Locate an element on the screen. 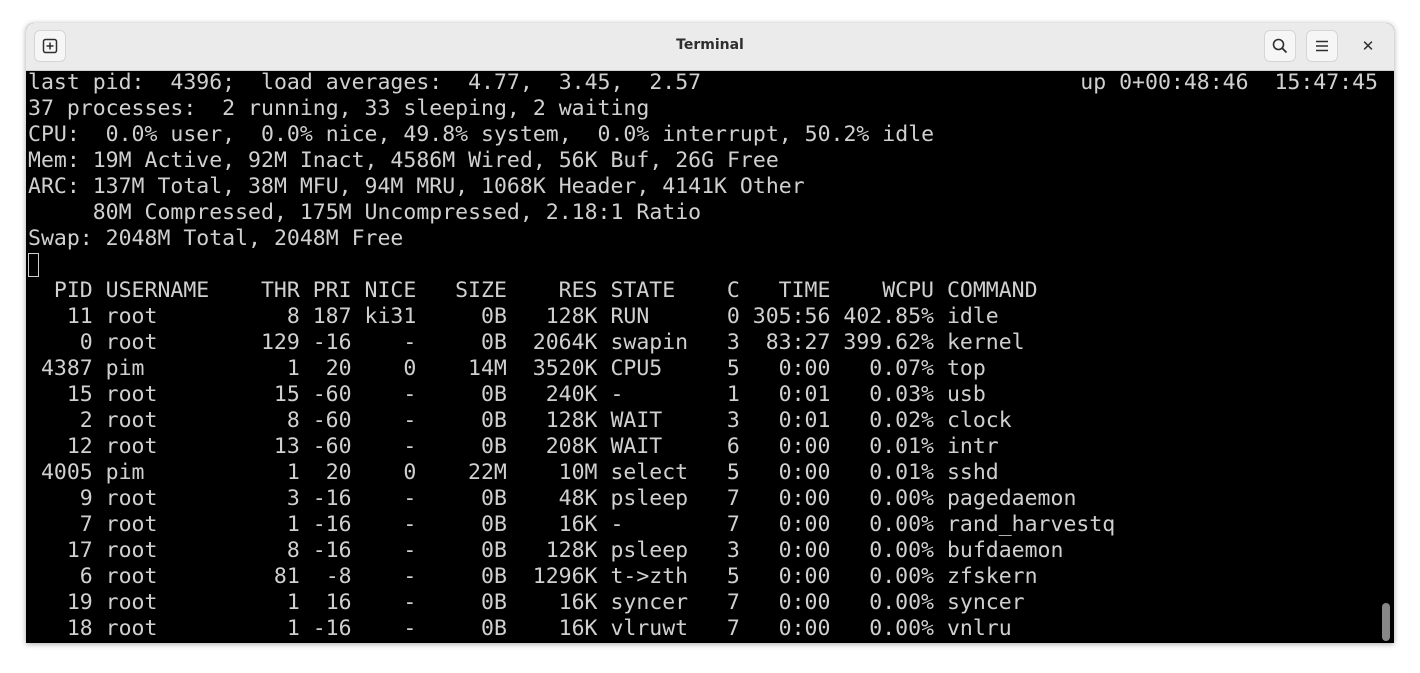  table-cell: 22M is located at coordinates (487, 472).